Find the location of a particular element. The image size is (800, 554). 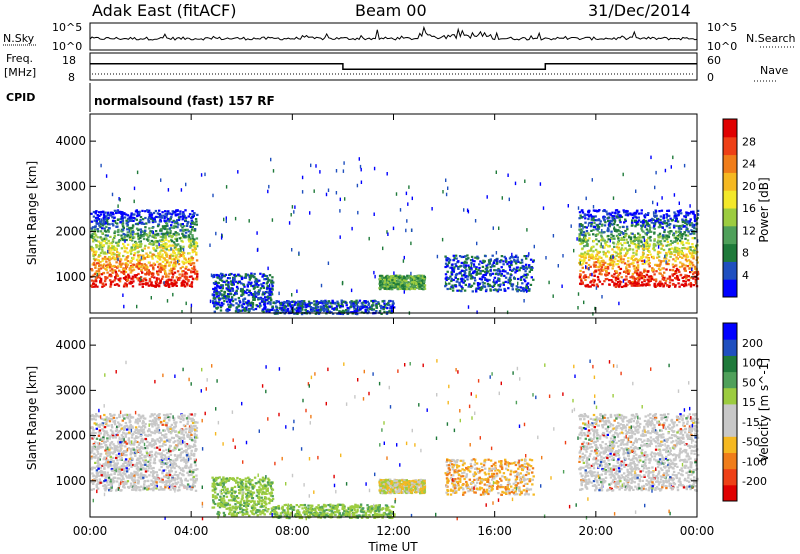

power-ylabel: Slant Range [km] is located at coordinates (32, 213).